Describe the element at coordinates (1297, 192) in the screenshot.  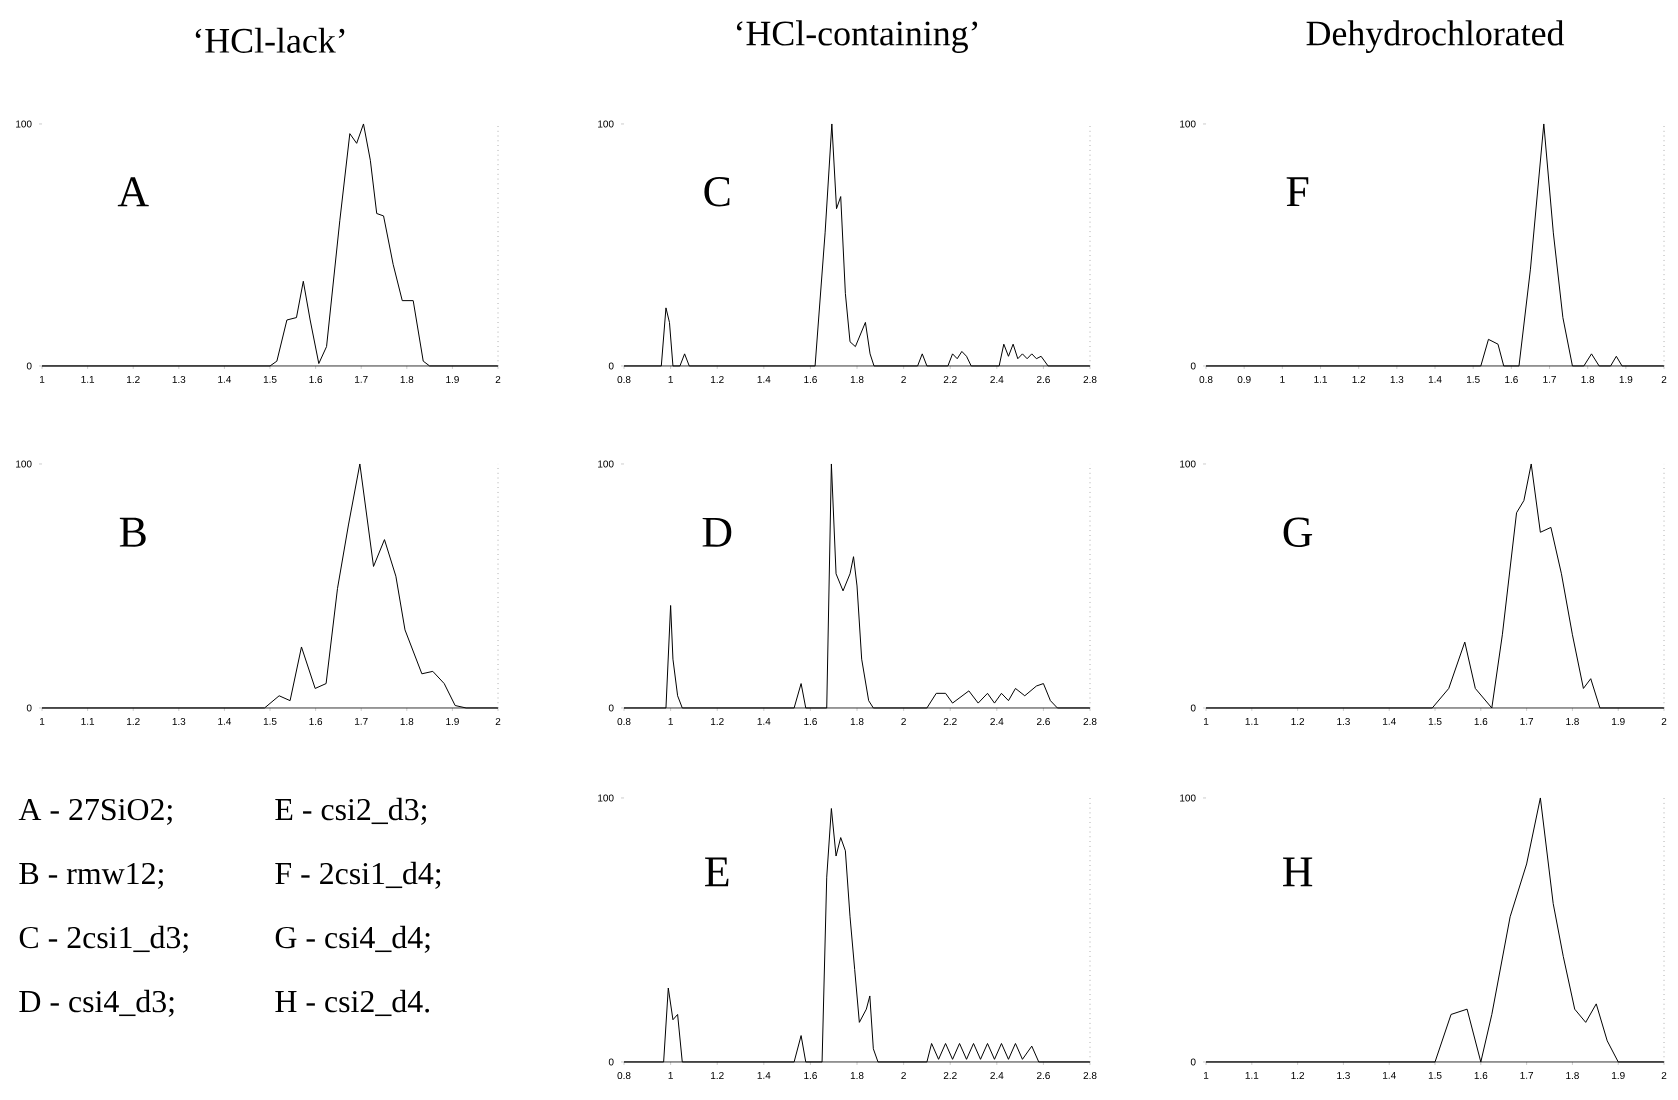
I see `annotation: F` at that location.